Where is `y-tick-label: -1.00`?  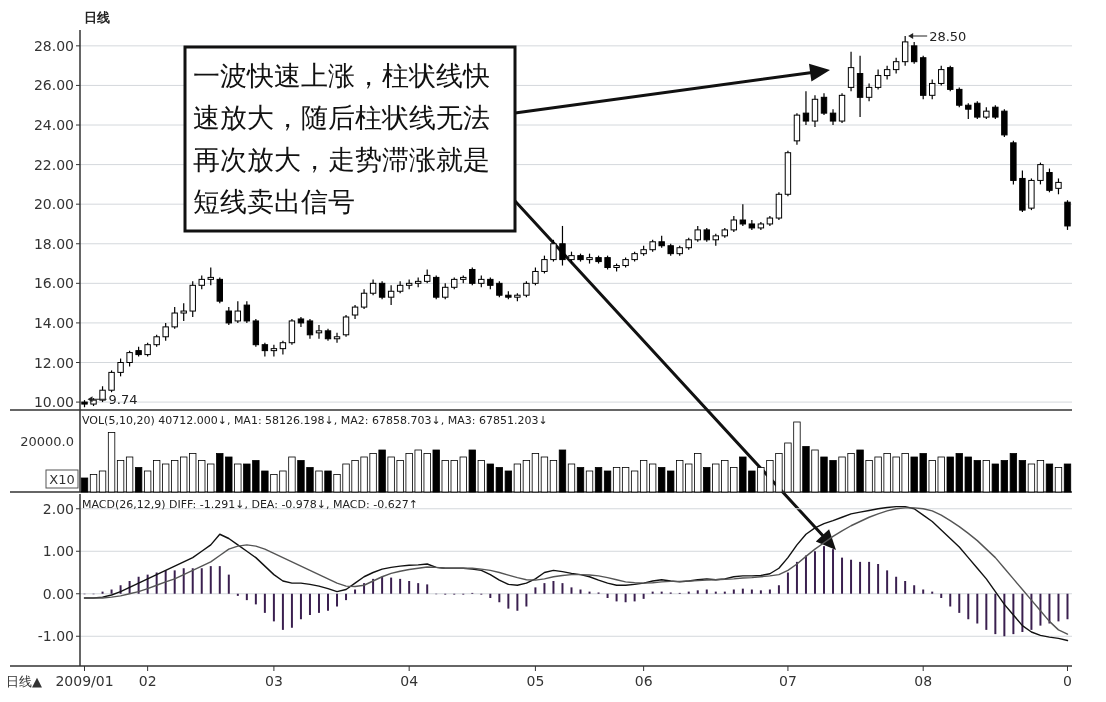 y-tick-label: -1.00 is located at coordinates (55, 636).